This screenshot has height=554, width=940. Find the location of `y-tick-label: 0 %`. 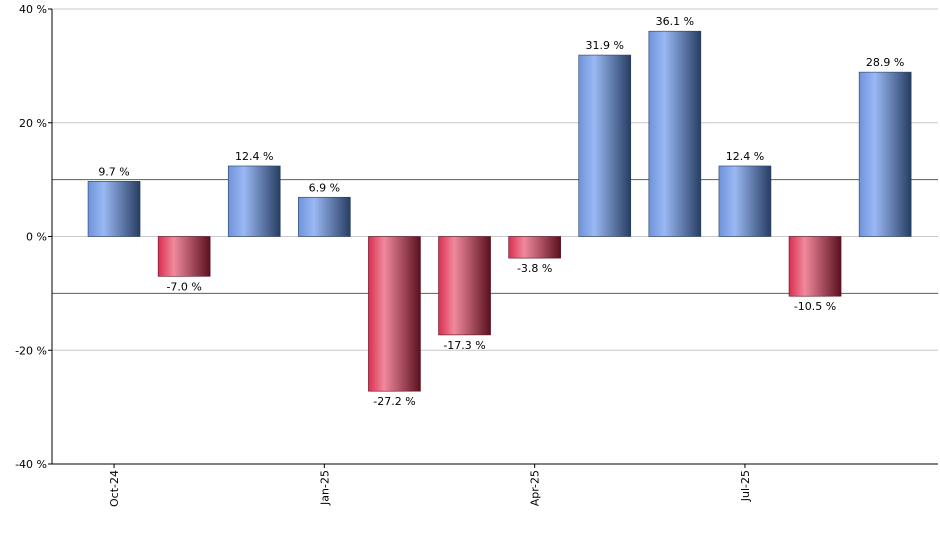

y-tick-label: 0 % is located at coordinates (36, 237).